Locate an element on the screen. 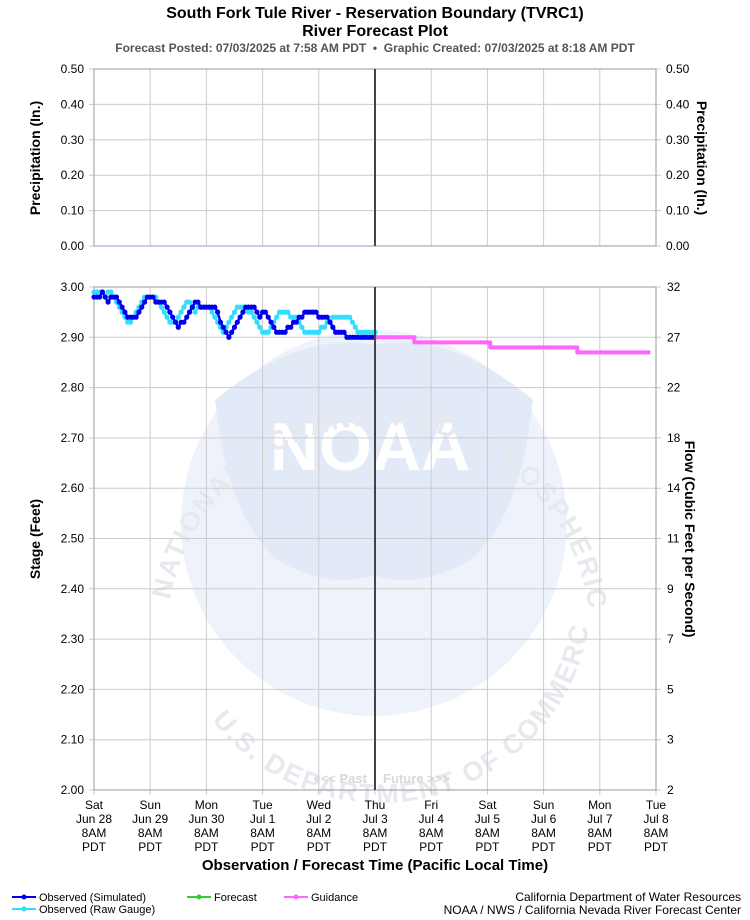 This screenshot has width=750, height=920. flow-y-ticks-right: 2 3 5 7 9 11 14 18 22 27 32 is located at coordinates (674, 538).